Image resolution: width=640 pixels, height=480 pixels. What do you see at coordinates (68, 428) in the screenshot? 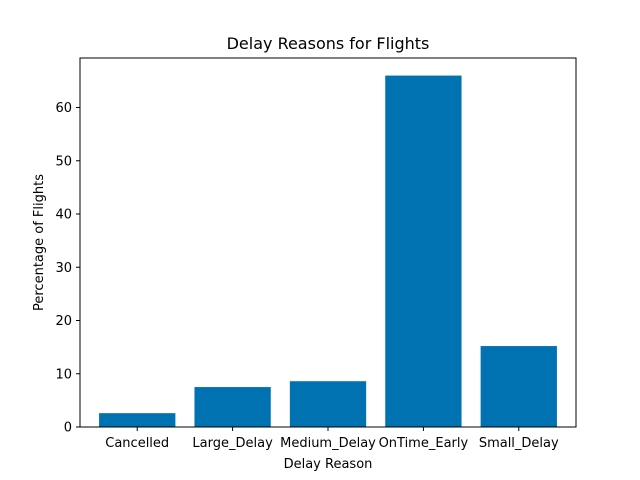
I see `y-tick-label: 0` at bounding box center [68, 428].